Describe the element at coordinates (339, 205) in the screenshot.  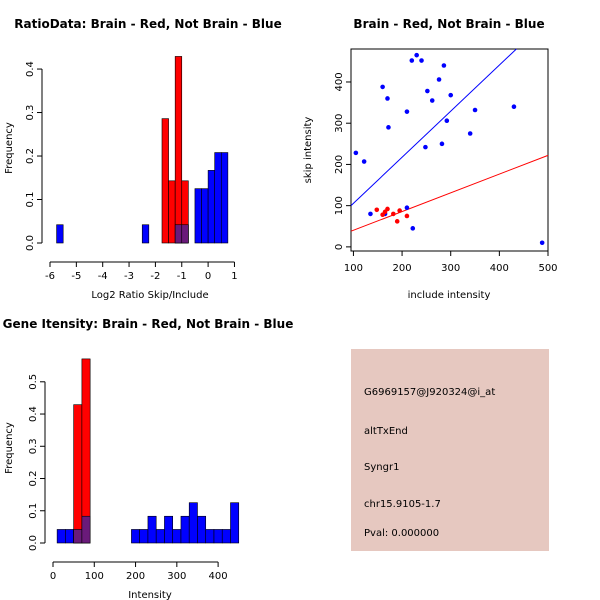
I see `scatter-y-tick-label: 100` at that location.